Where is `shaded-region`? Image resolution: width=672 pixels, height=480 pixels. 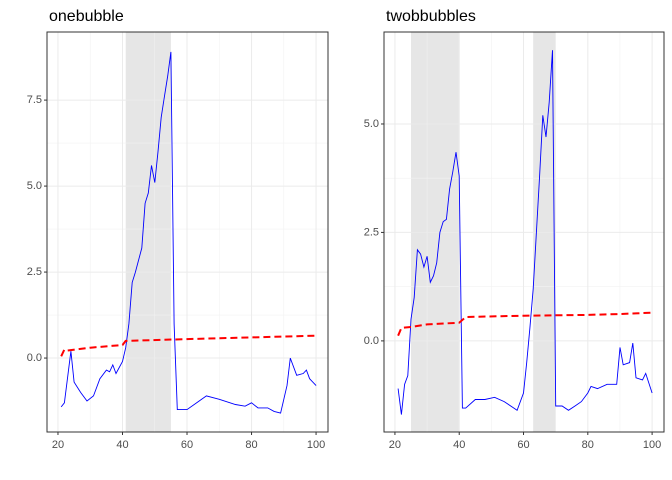
shaded-region is located at coordinates (148, 232).